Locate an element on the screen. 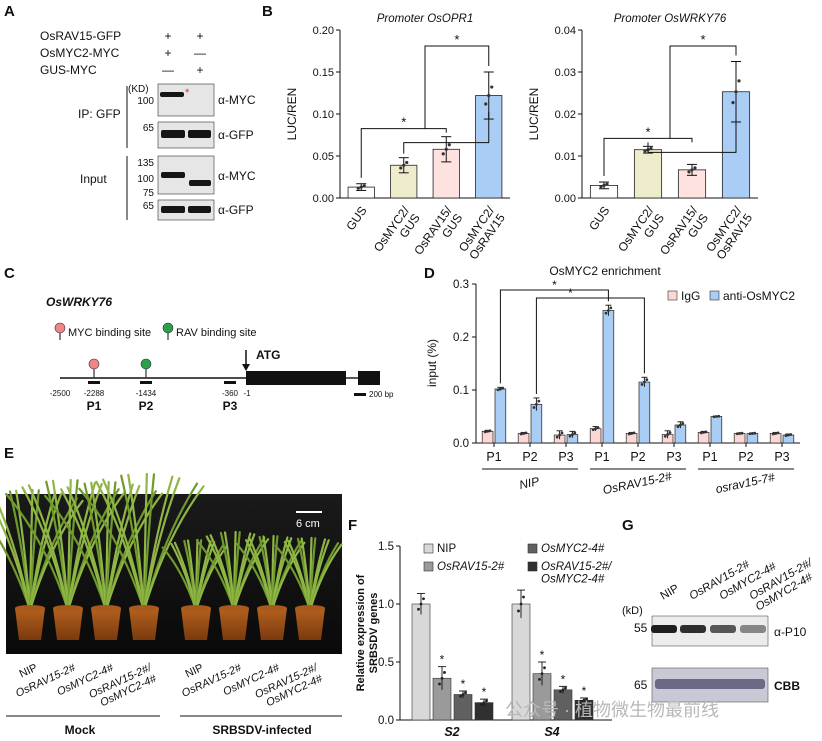  myc-site-icon is located at coordinates (94, 364).